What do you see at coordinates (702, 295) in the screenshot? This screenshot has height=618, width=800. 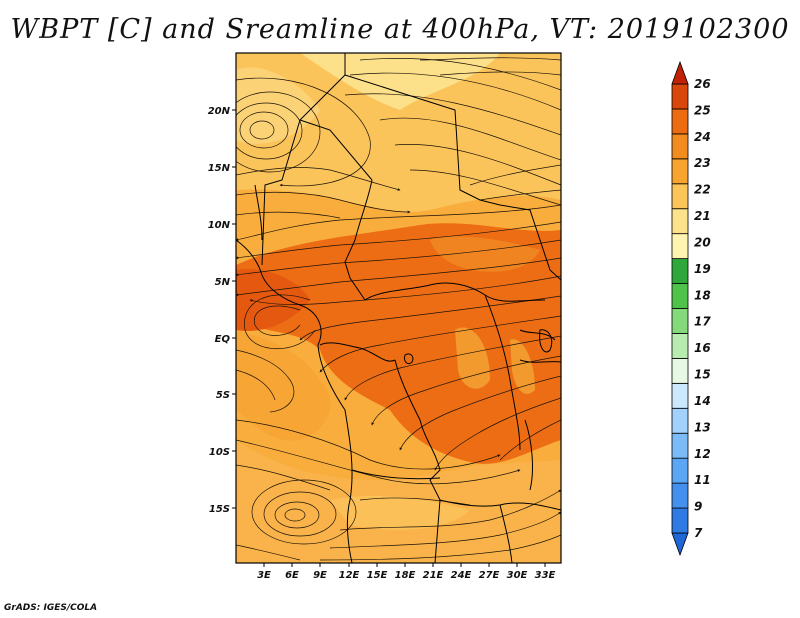 I see `colorbar-label: 18` at bounding box center [702, 295].